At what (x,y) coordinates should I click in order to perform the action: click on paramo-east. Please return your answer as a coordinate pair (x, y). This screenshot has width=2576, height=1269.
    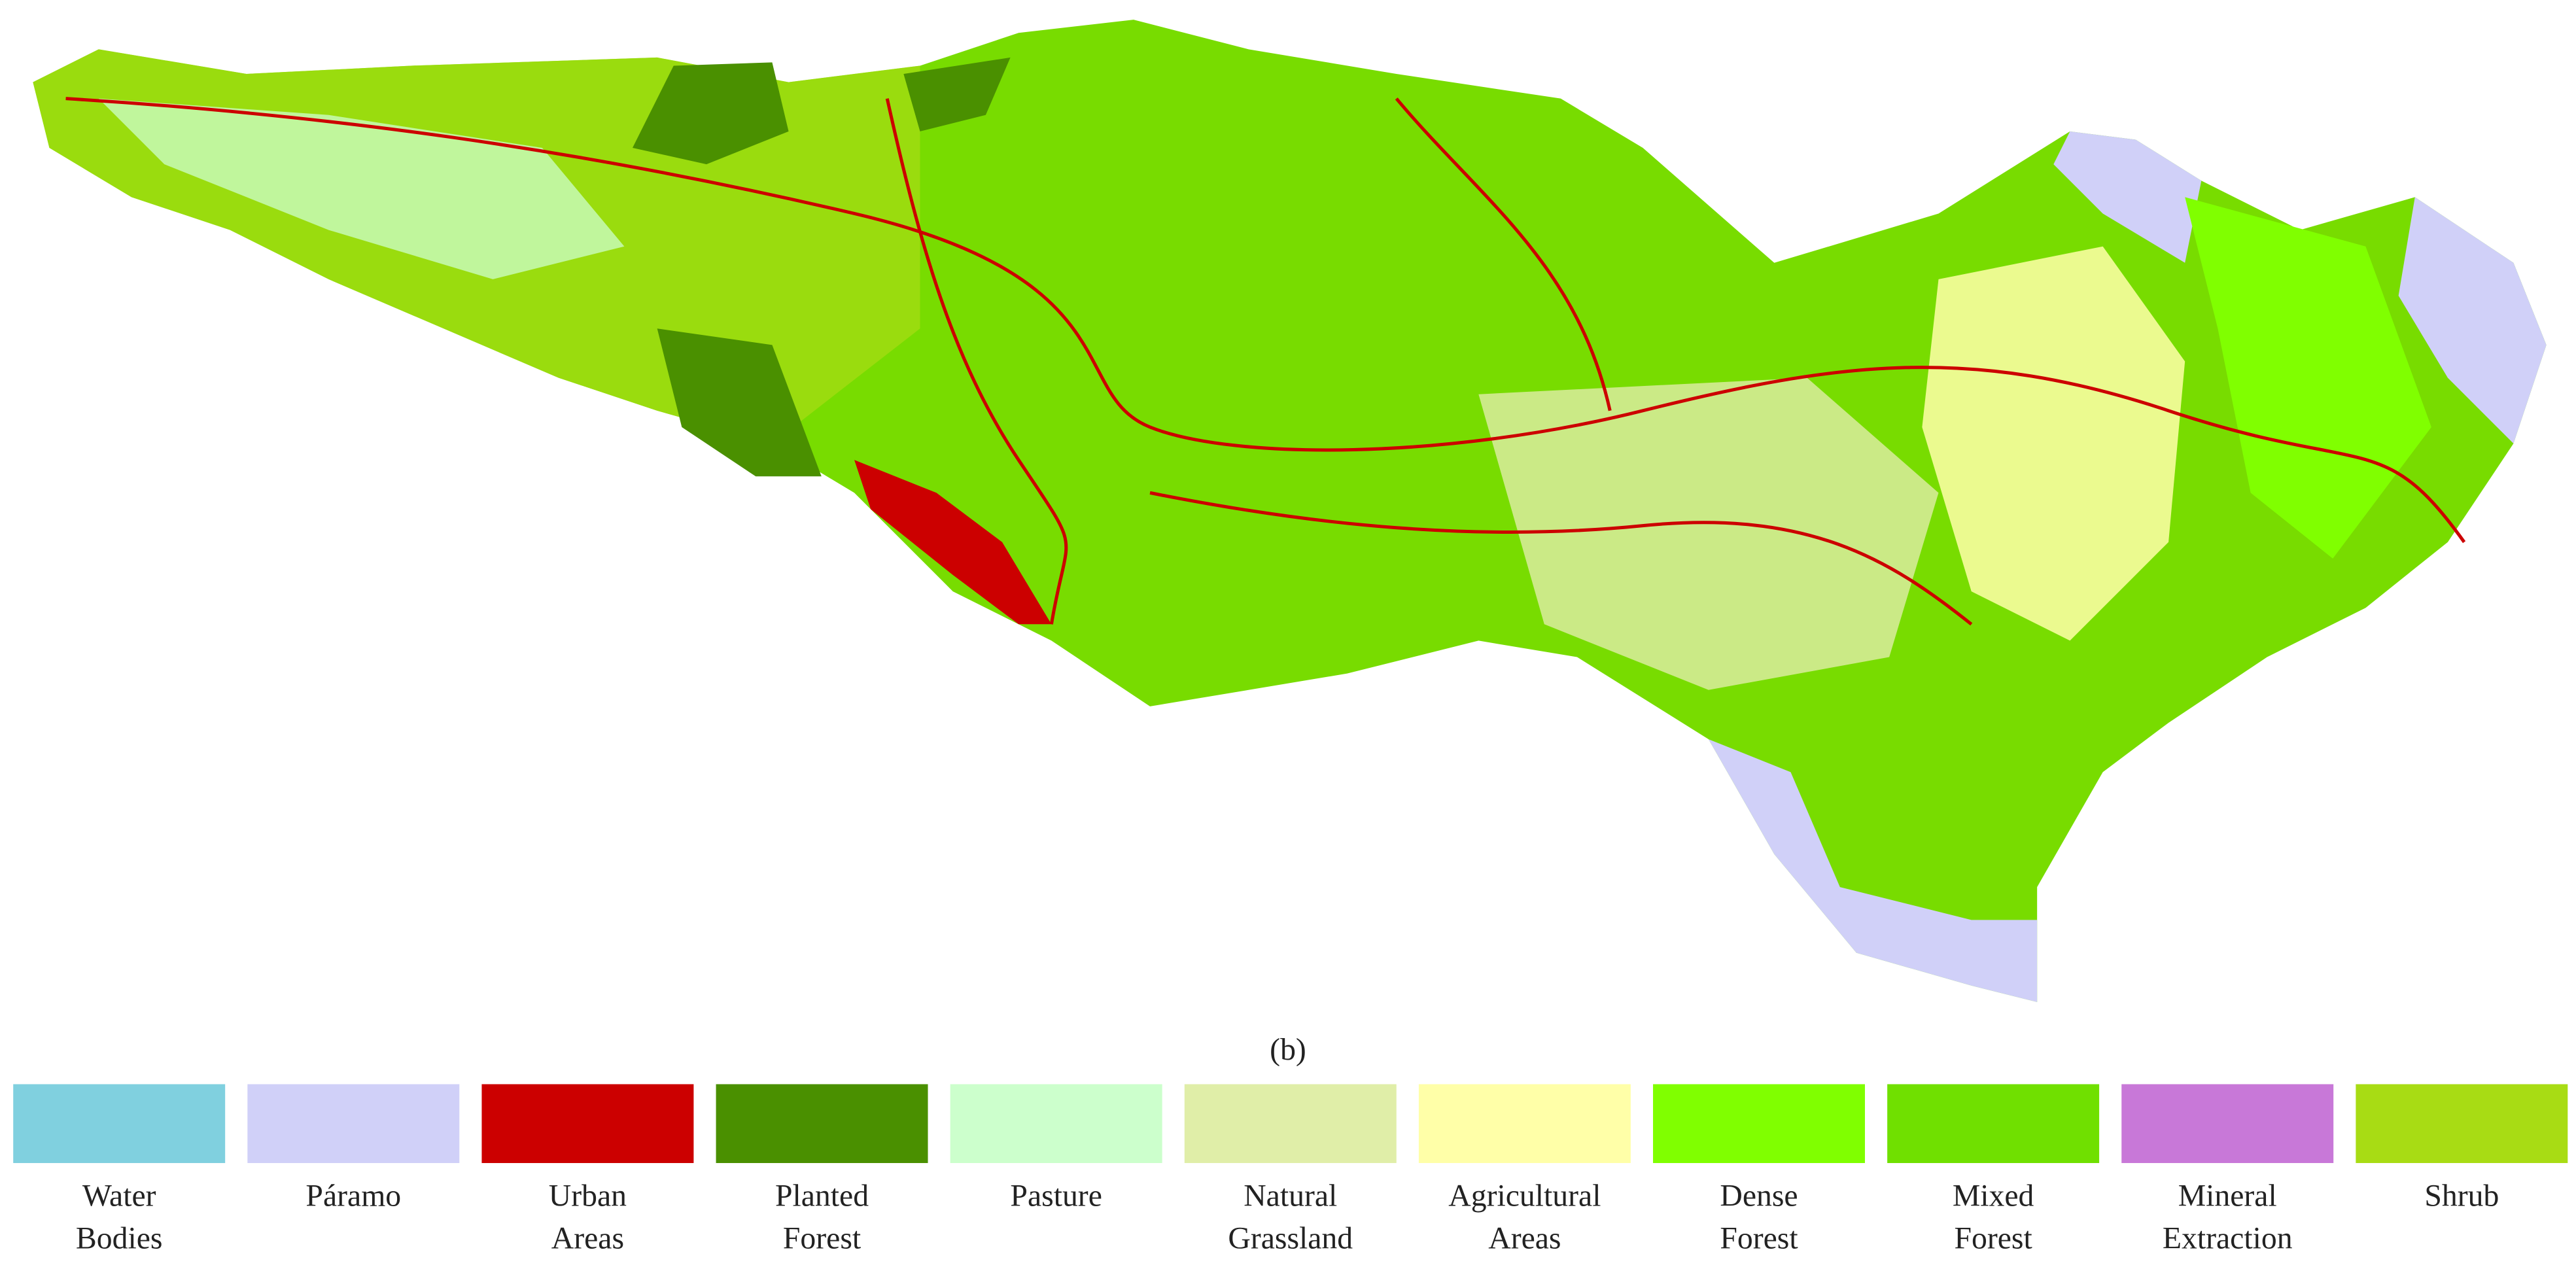
    Looking at the image, I should click on (2127, 197).